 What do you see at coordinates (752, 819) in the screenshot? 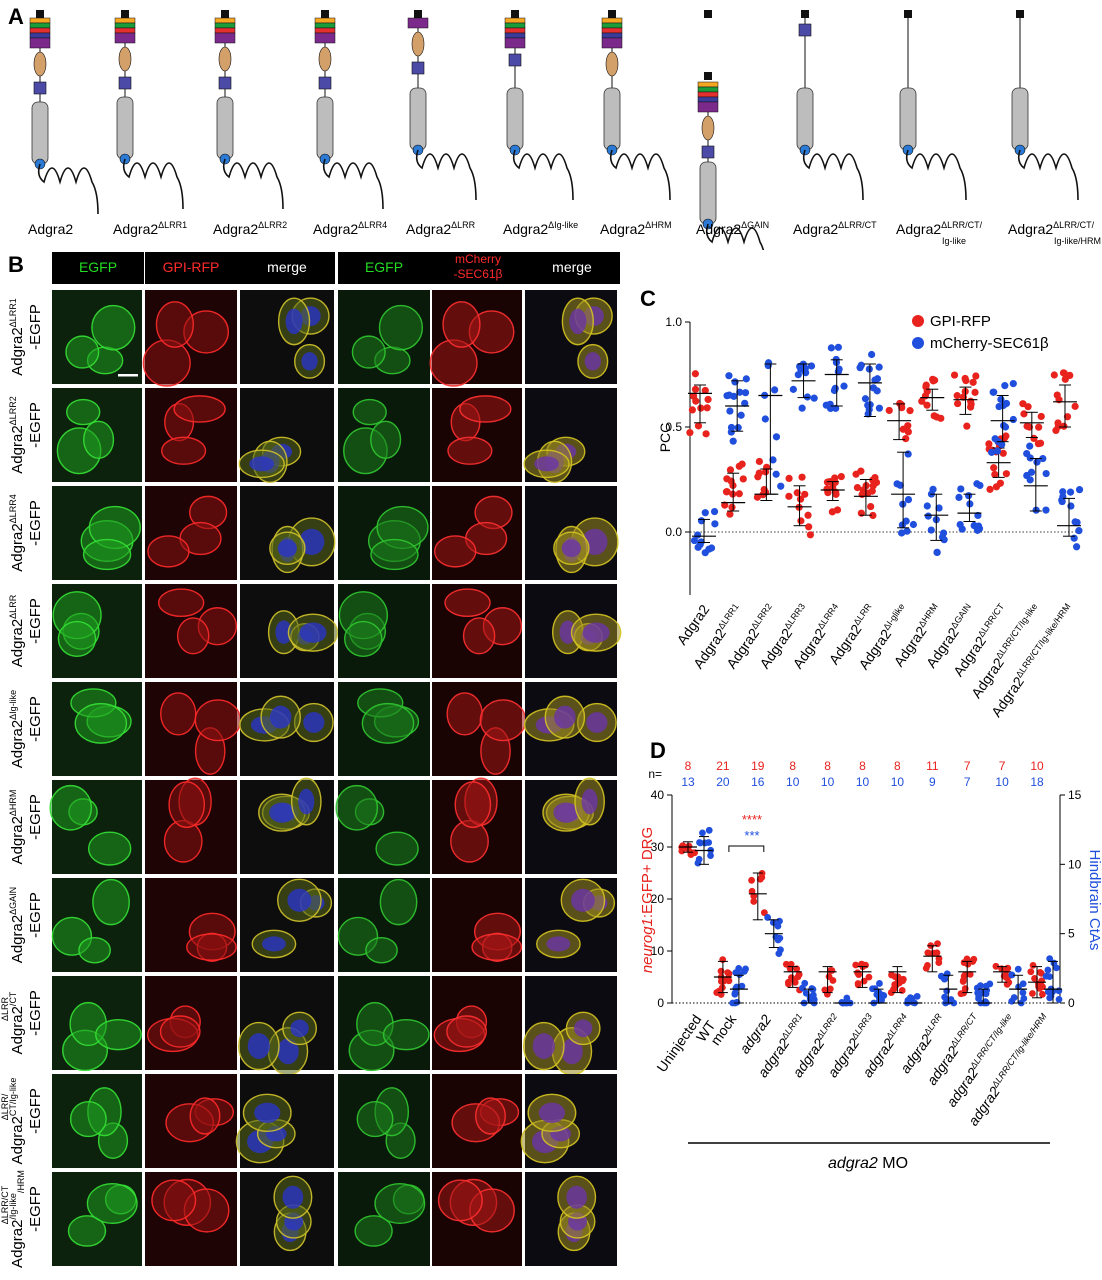
I see `significance-red: ****` at bounding box center [752, 819].